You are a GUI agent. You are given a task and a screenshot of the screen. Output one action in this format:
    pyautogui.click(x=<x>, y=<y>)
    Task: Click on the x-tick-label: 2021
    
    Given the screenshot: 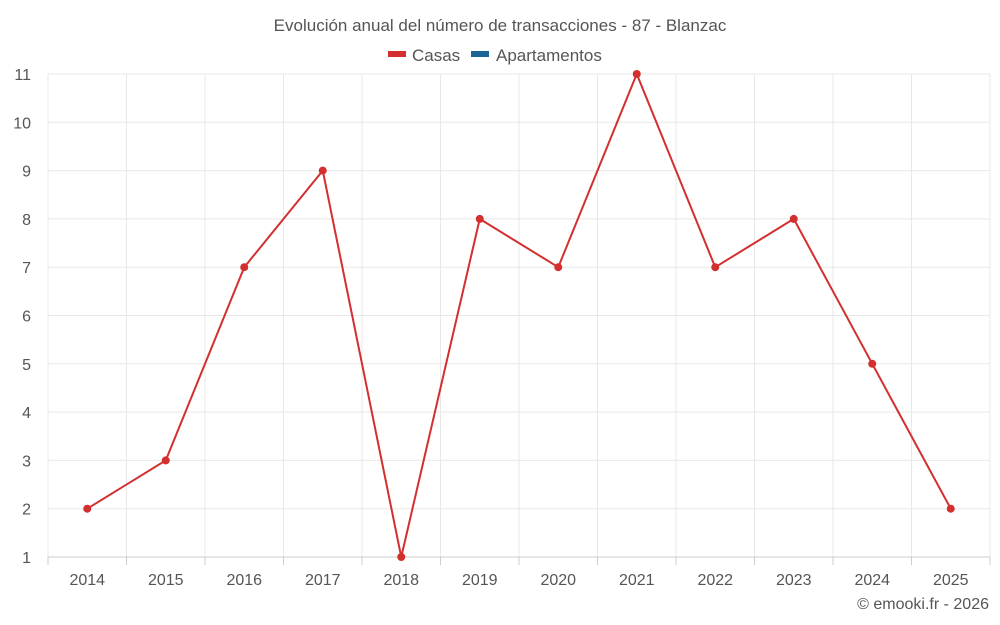 What is the action you would take?
    pyautogui.click(x=637, y=580)
    